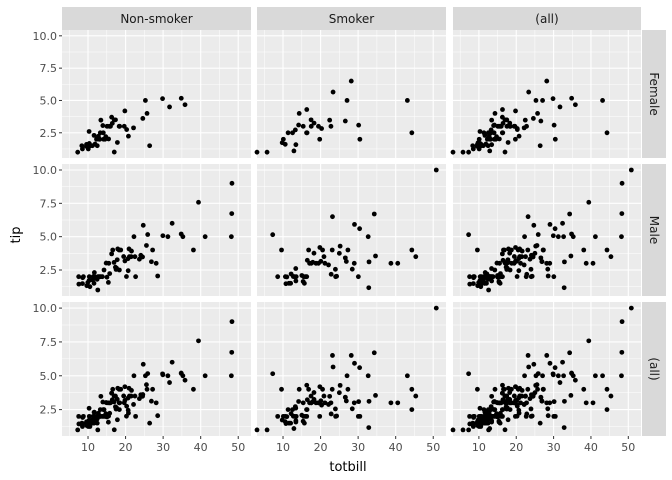 The height and width of the screenshot is (480, 672). Describe the element at coordinates (350, 94) in the screenshot. I see `panel-female-smoker` at that location.